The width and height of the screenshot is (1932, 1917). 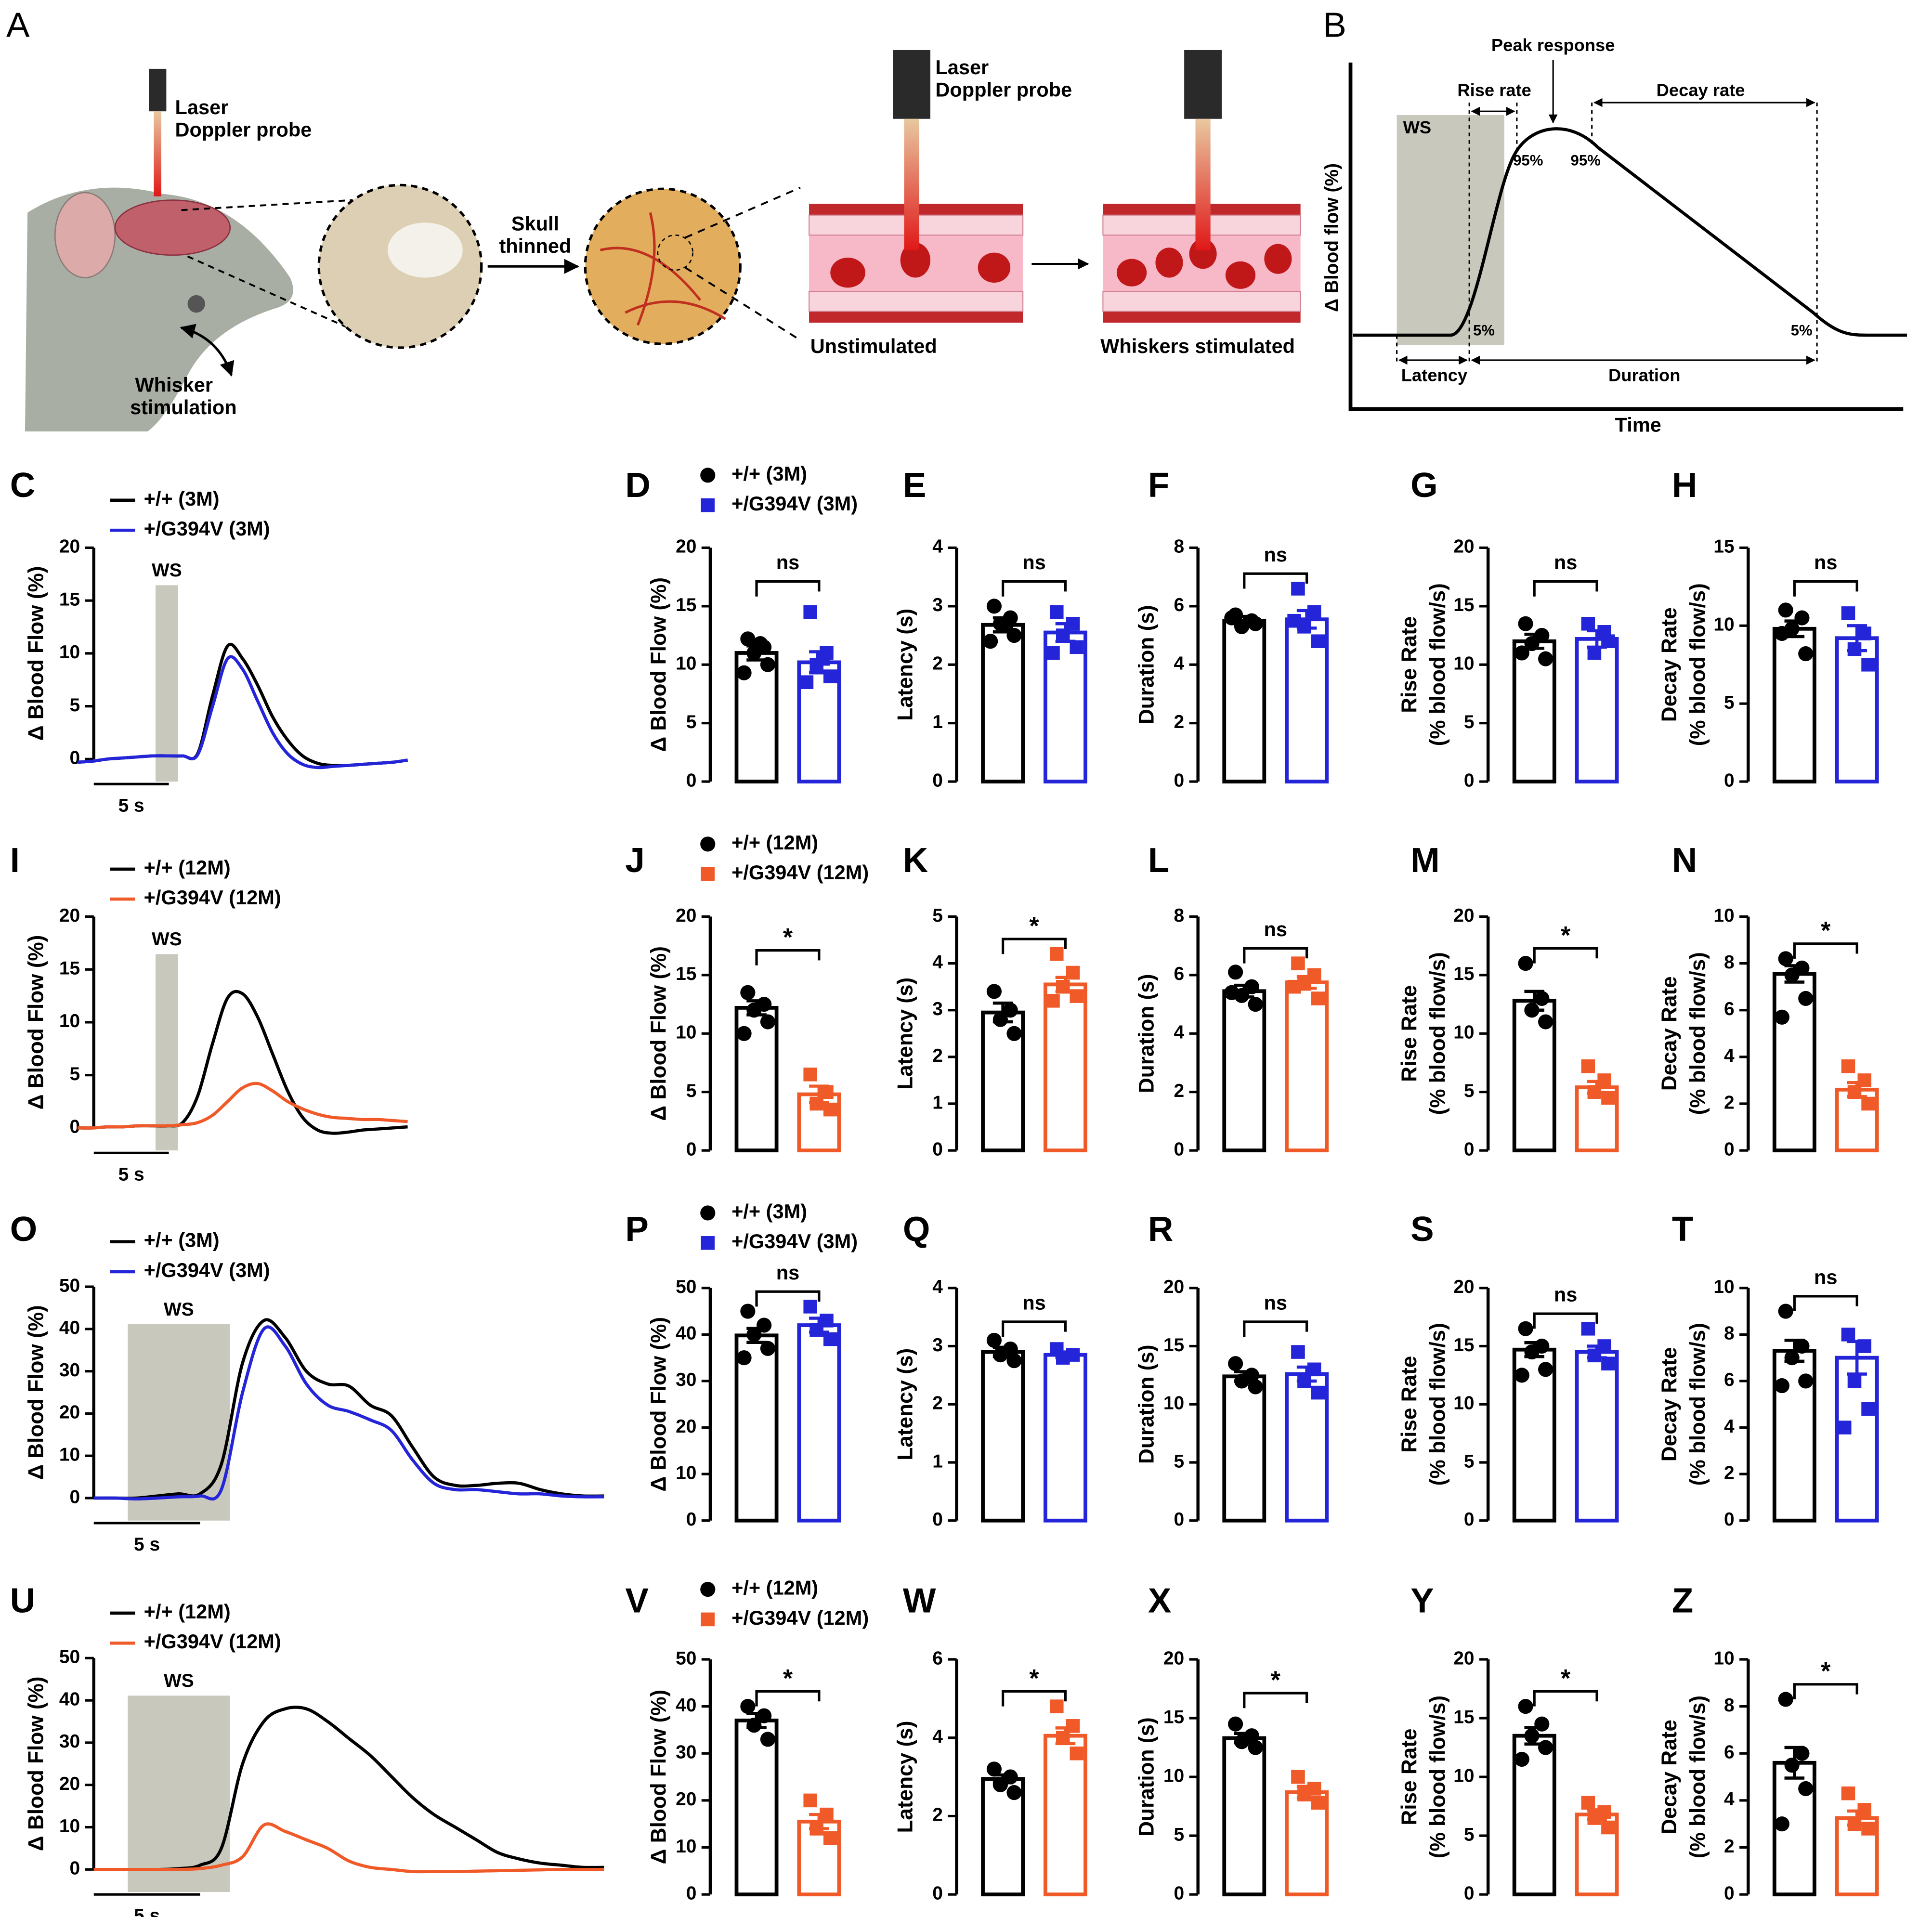 What do you see at coordinates (23, 485) in the screenshot?
I see `panel-letter: C` at bounding box center [23, 485].